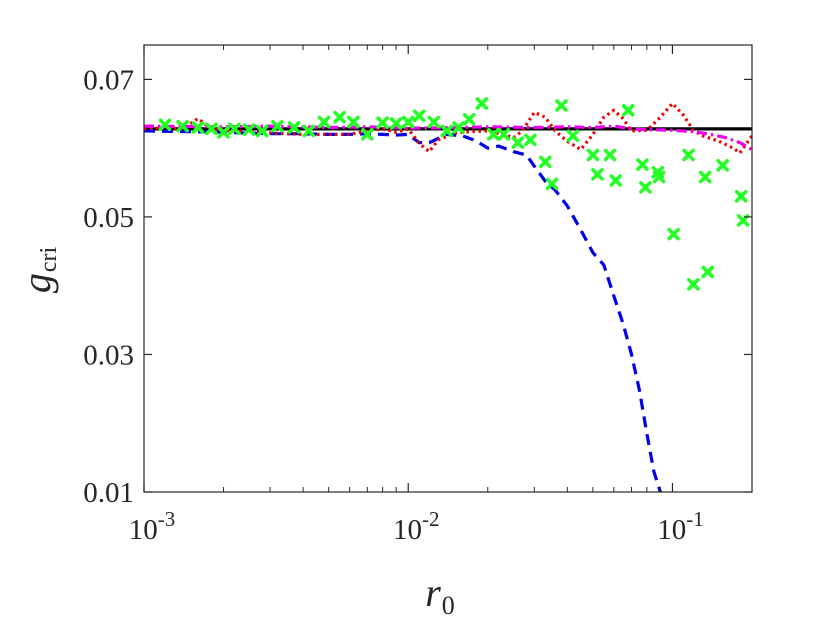  What do you see at coordinates (49, 260) in the screenshot?
I see `y-axis-label-sub: cri` at bounding box center [49, 260].